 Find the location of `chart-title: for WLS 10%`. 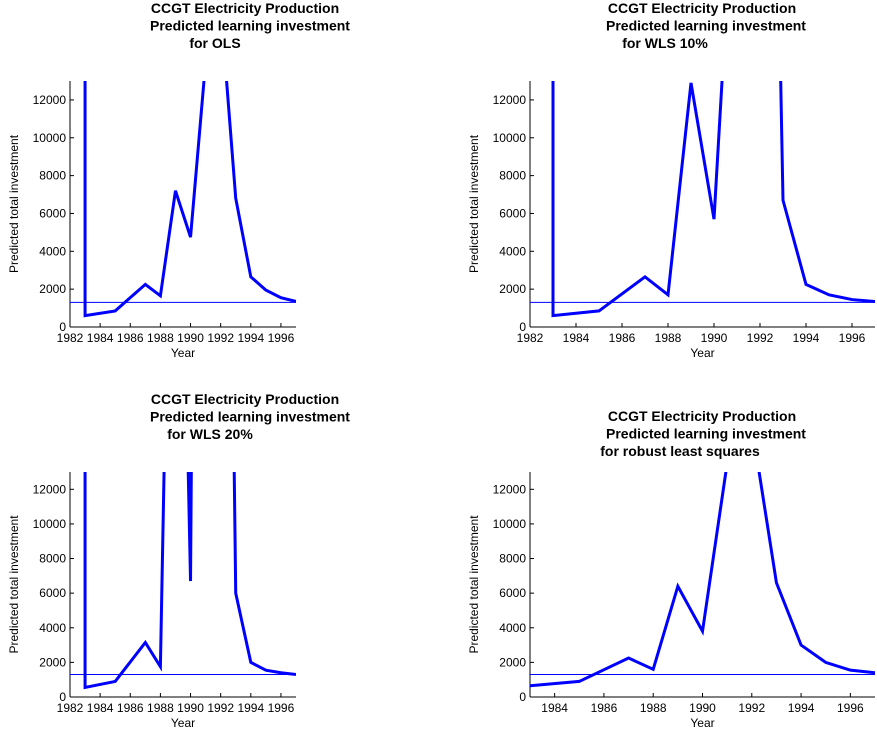

chart-title: for WLS 10% is located at coordinates (665, 43).